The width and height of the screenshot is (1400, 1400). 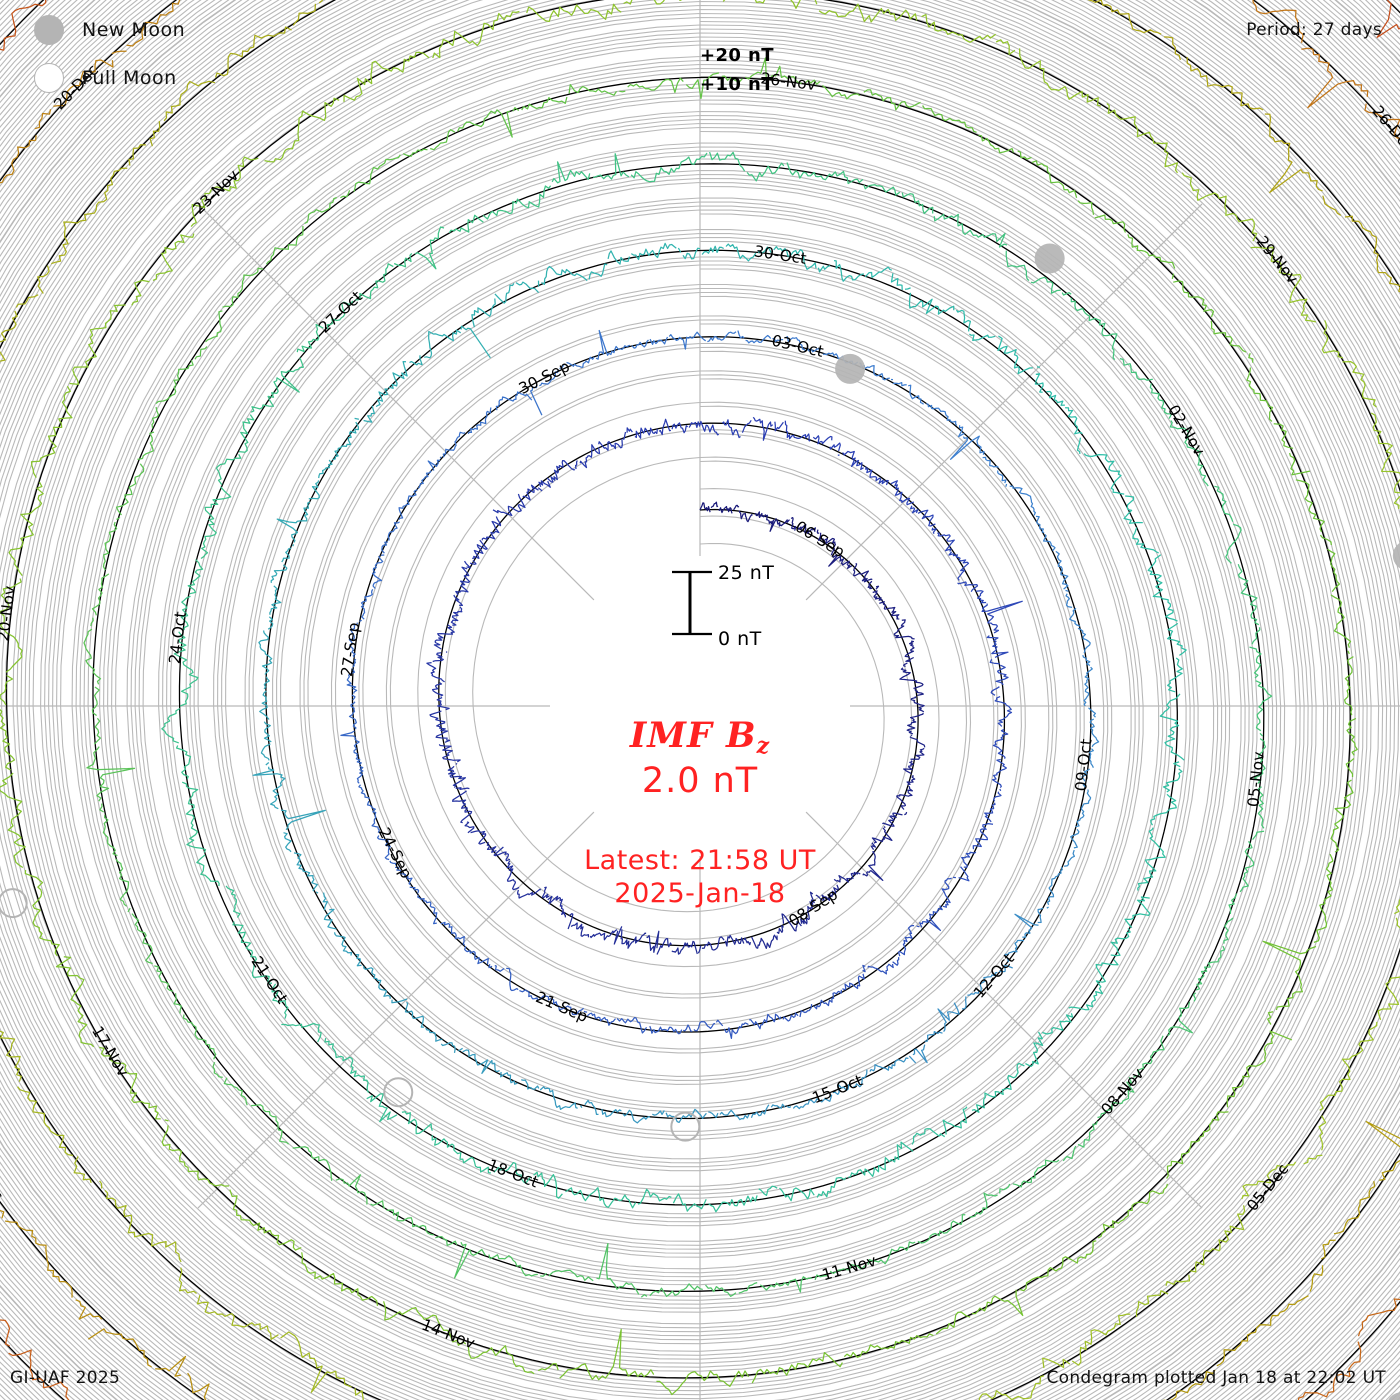 I want to click on date-label: 14-Nov, so click(x=448, y=1334).